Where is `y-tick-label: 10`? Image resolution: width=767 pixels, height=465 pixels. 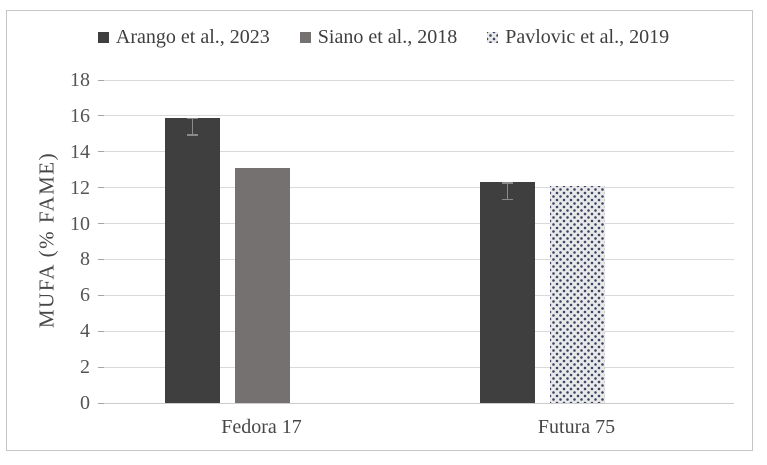 y-tick-label: 10 is located at coordinates (80, 223).